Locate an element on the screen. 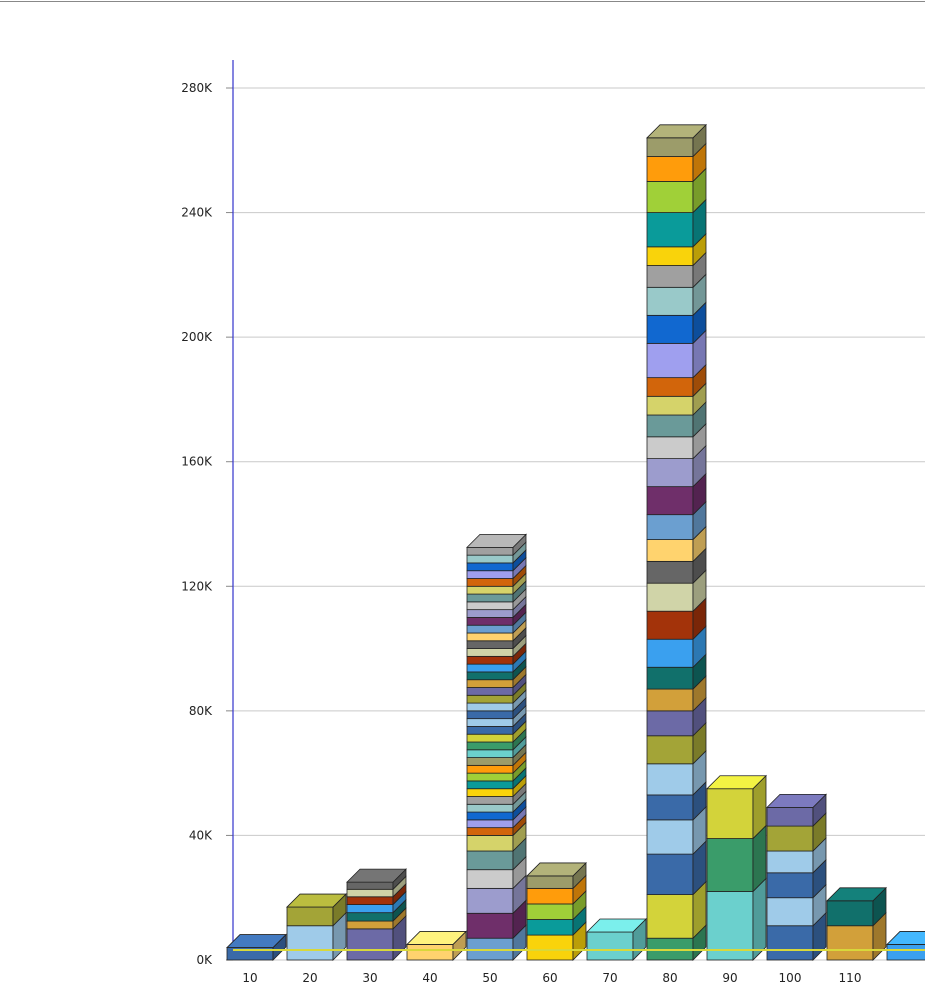 The image size is (925, 990). bar-segment-side is located at coordinates (759, 919).